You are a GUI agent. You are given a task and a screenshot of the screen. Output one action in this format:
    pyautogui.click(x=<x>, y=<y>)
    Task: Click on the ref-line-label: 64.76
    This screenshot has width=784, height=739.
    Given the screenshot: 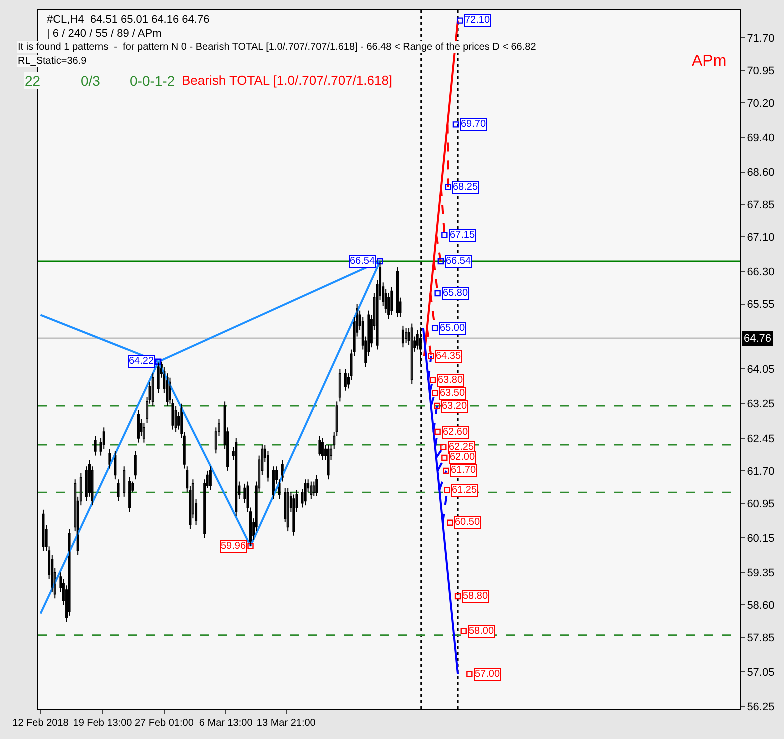 What is the action you would take?
    pyautogui.click(x=758, y=339)
    